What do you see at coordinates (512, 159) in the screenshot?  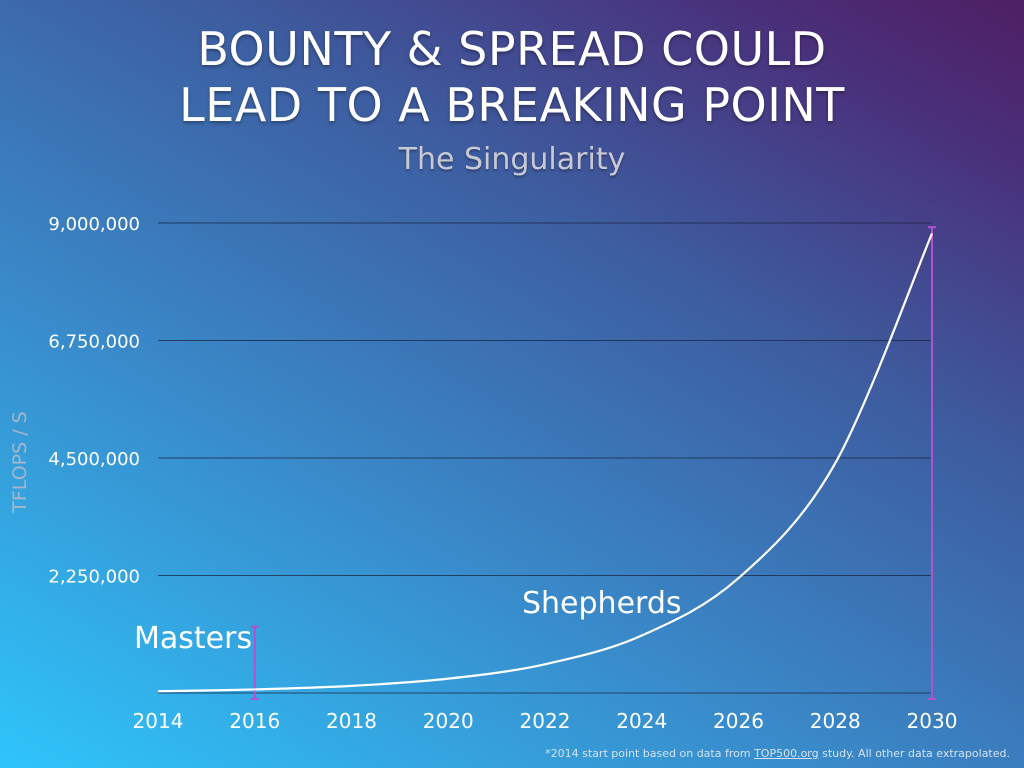 I see `slide-subtitle: The Singularity` at bounding box center [512, 159].